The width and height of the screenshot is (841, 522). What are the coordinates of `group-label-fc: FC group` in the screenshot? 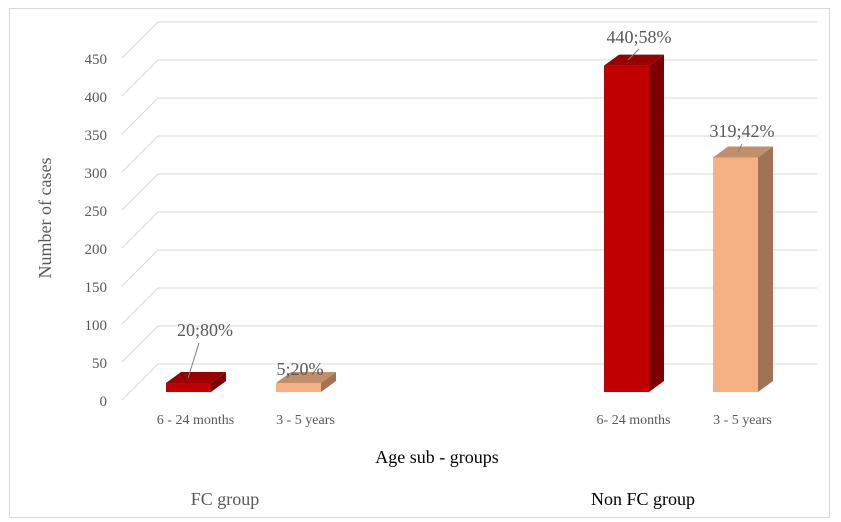 It's located at (225, 499).